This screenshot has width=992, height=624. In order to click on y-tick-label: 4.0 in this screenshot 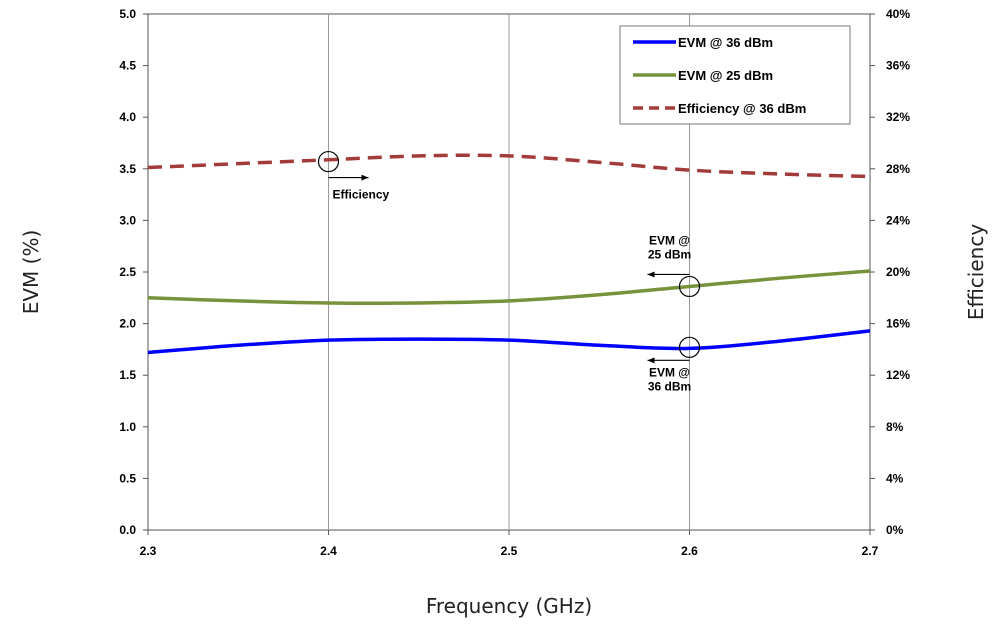, I will do `click(127, 117)`.